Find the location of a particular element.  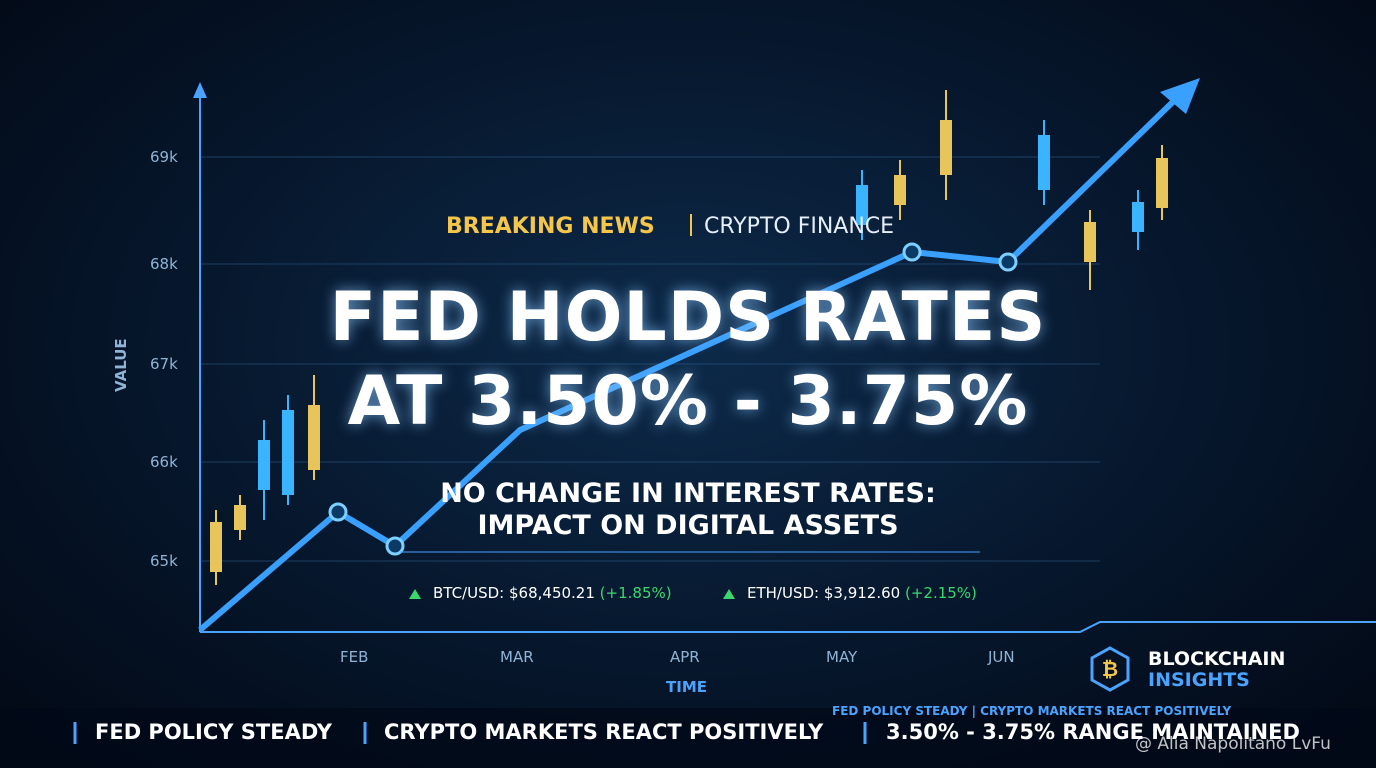

brand-name: BLOCKCHAIN is located at coordinates (1217, 659).